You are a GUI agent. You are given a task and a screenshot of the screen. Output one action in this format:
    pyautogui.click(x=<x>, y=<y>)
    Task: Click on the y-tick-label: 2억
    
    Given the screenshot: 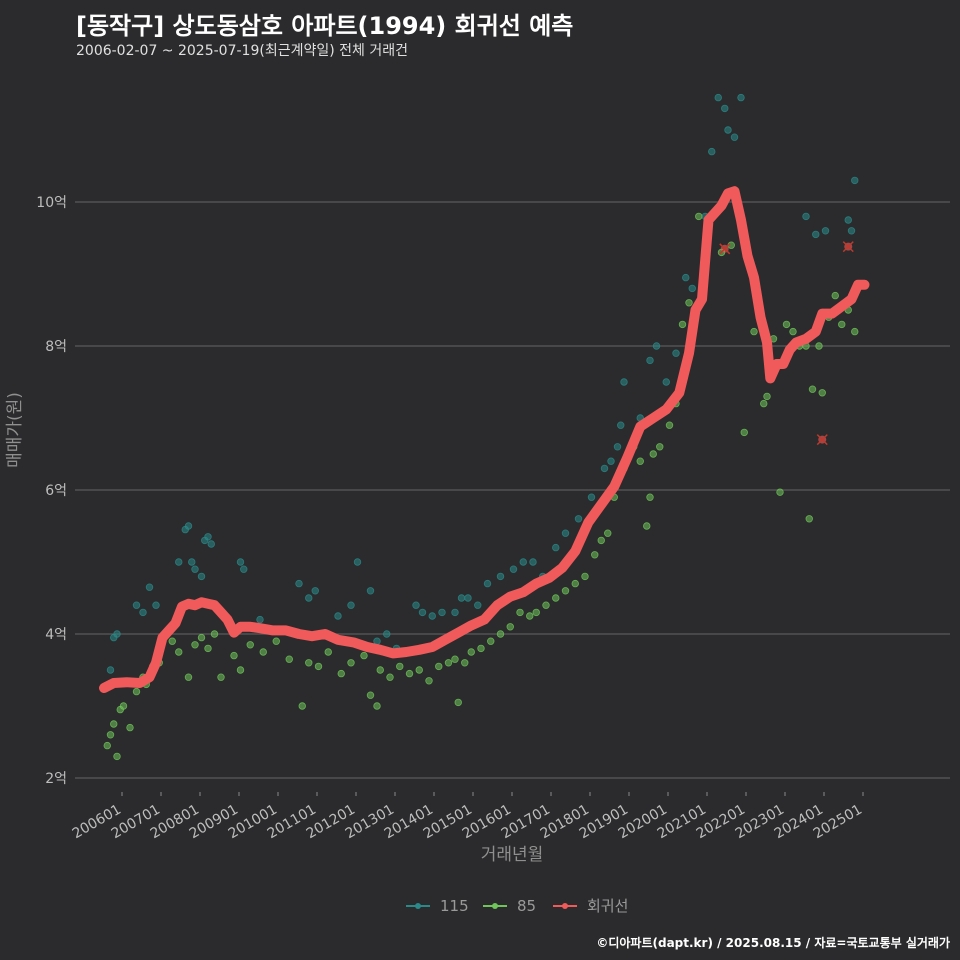 What is the action you would take?
    pyautogui.click(x=56, y=779)
    